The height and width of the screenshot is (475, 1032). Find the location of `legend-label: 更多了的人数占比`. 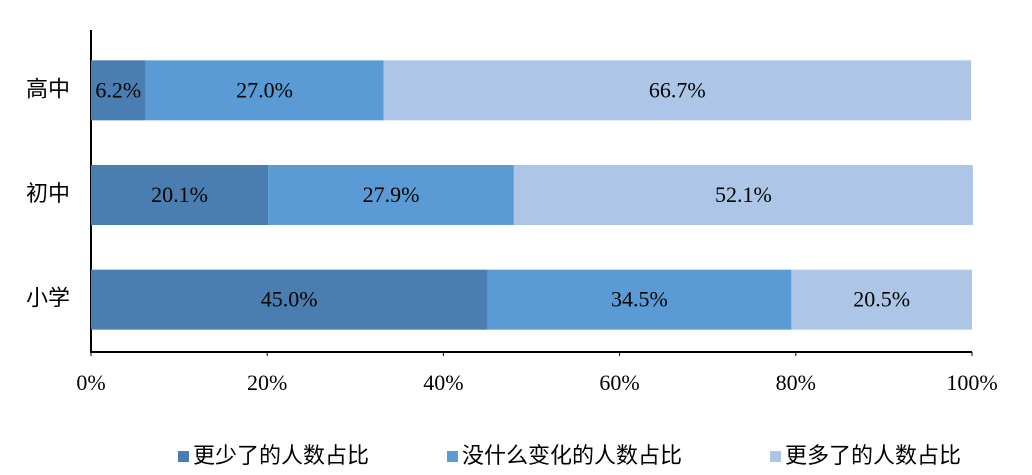

legend-label: 更多了的人数占比 is located at coordinates (873, 456).